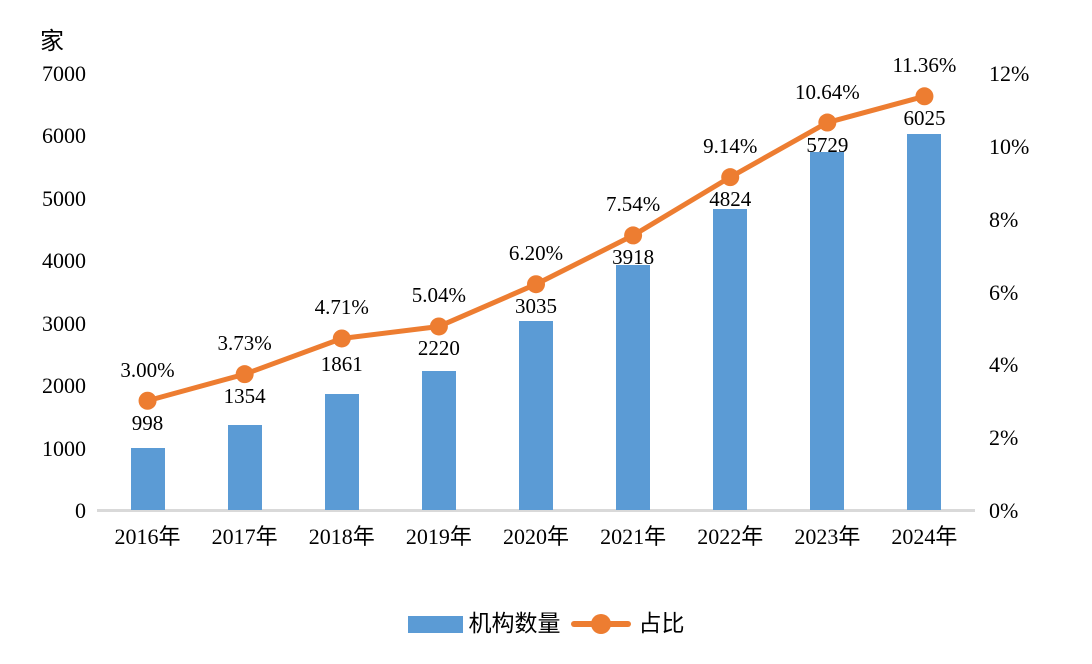 The width and height of the screenshot is (1092, 664). I want to click on x-axis-label: 2024年, so click(924, 536).